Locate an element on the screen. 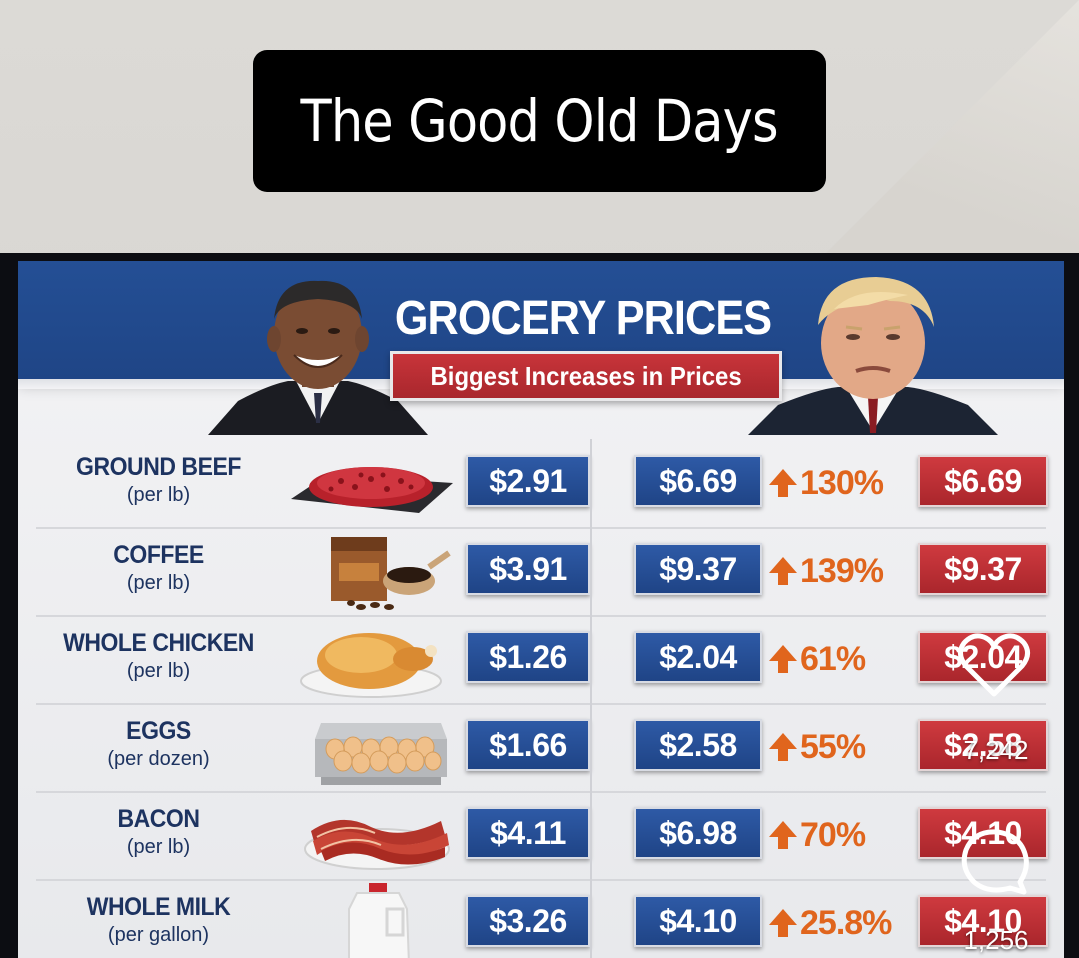 This screenshot has width=1079, height=958. caption-banner: The Good Old Days is located at coordinates (539, 121).